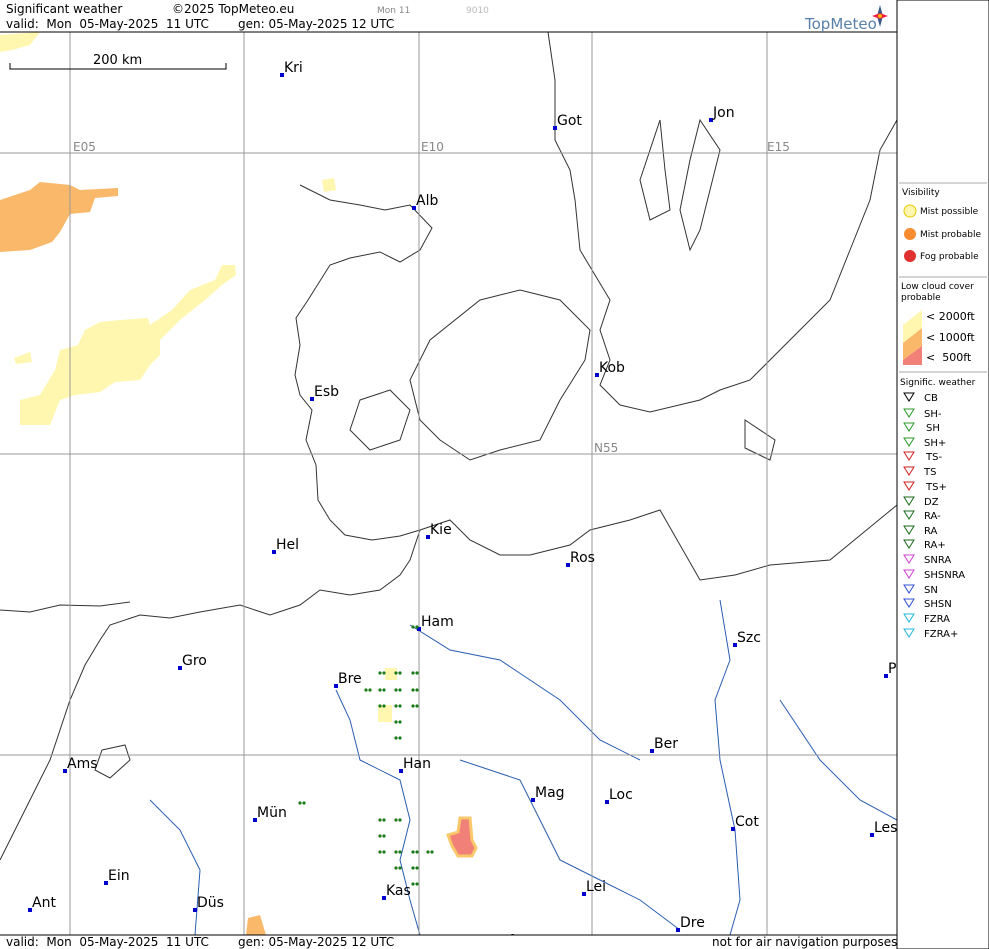 Image resolution: width=989 pixels, height=949 pixels. Describe the element at coordinates (448, 942) in the screenshot. I see `footer-bg` at that location.